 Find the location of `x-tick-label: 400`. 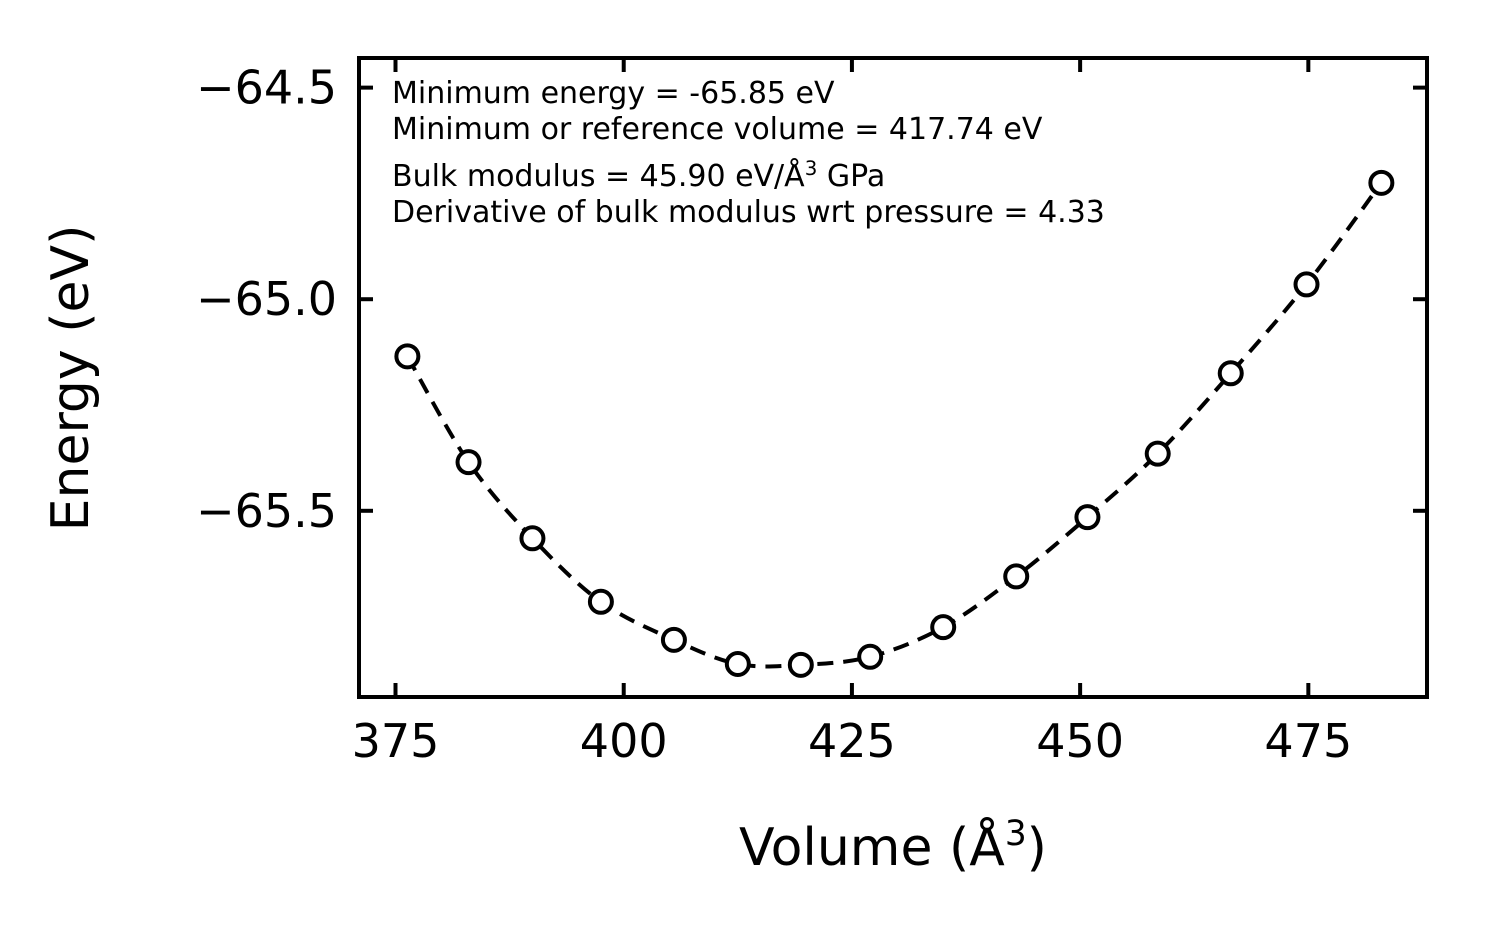

x-tick-label: 400 is located at coordinates (624, 741).